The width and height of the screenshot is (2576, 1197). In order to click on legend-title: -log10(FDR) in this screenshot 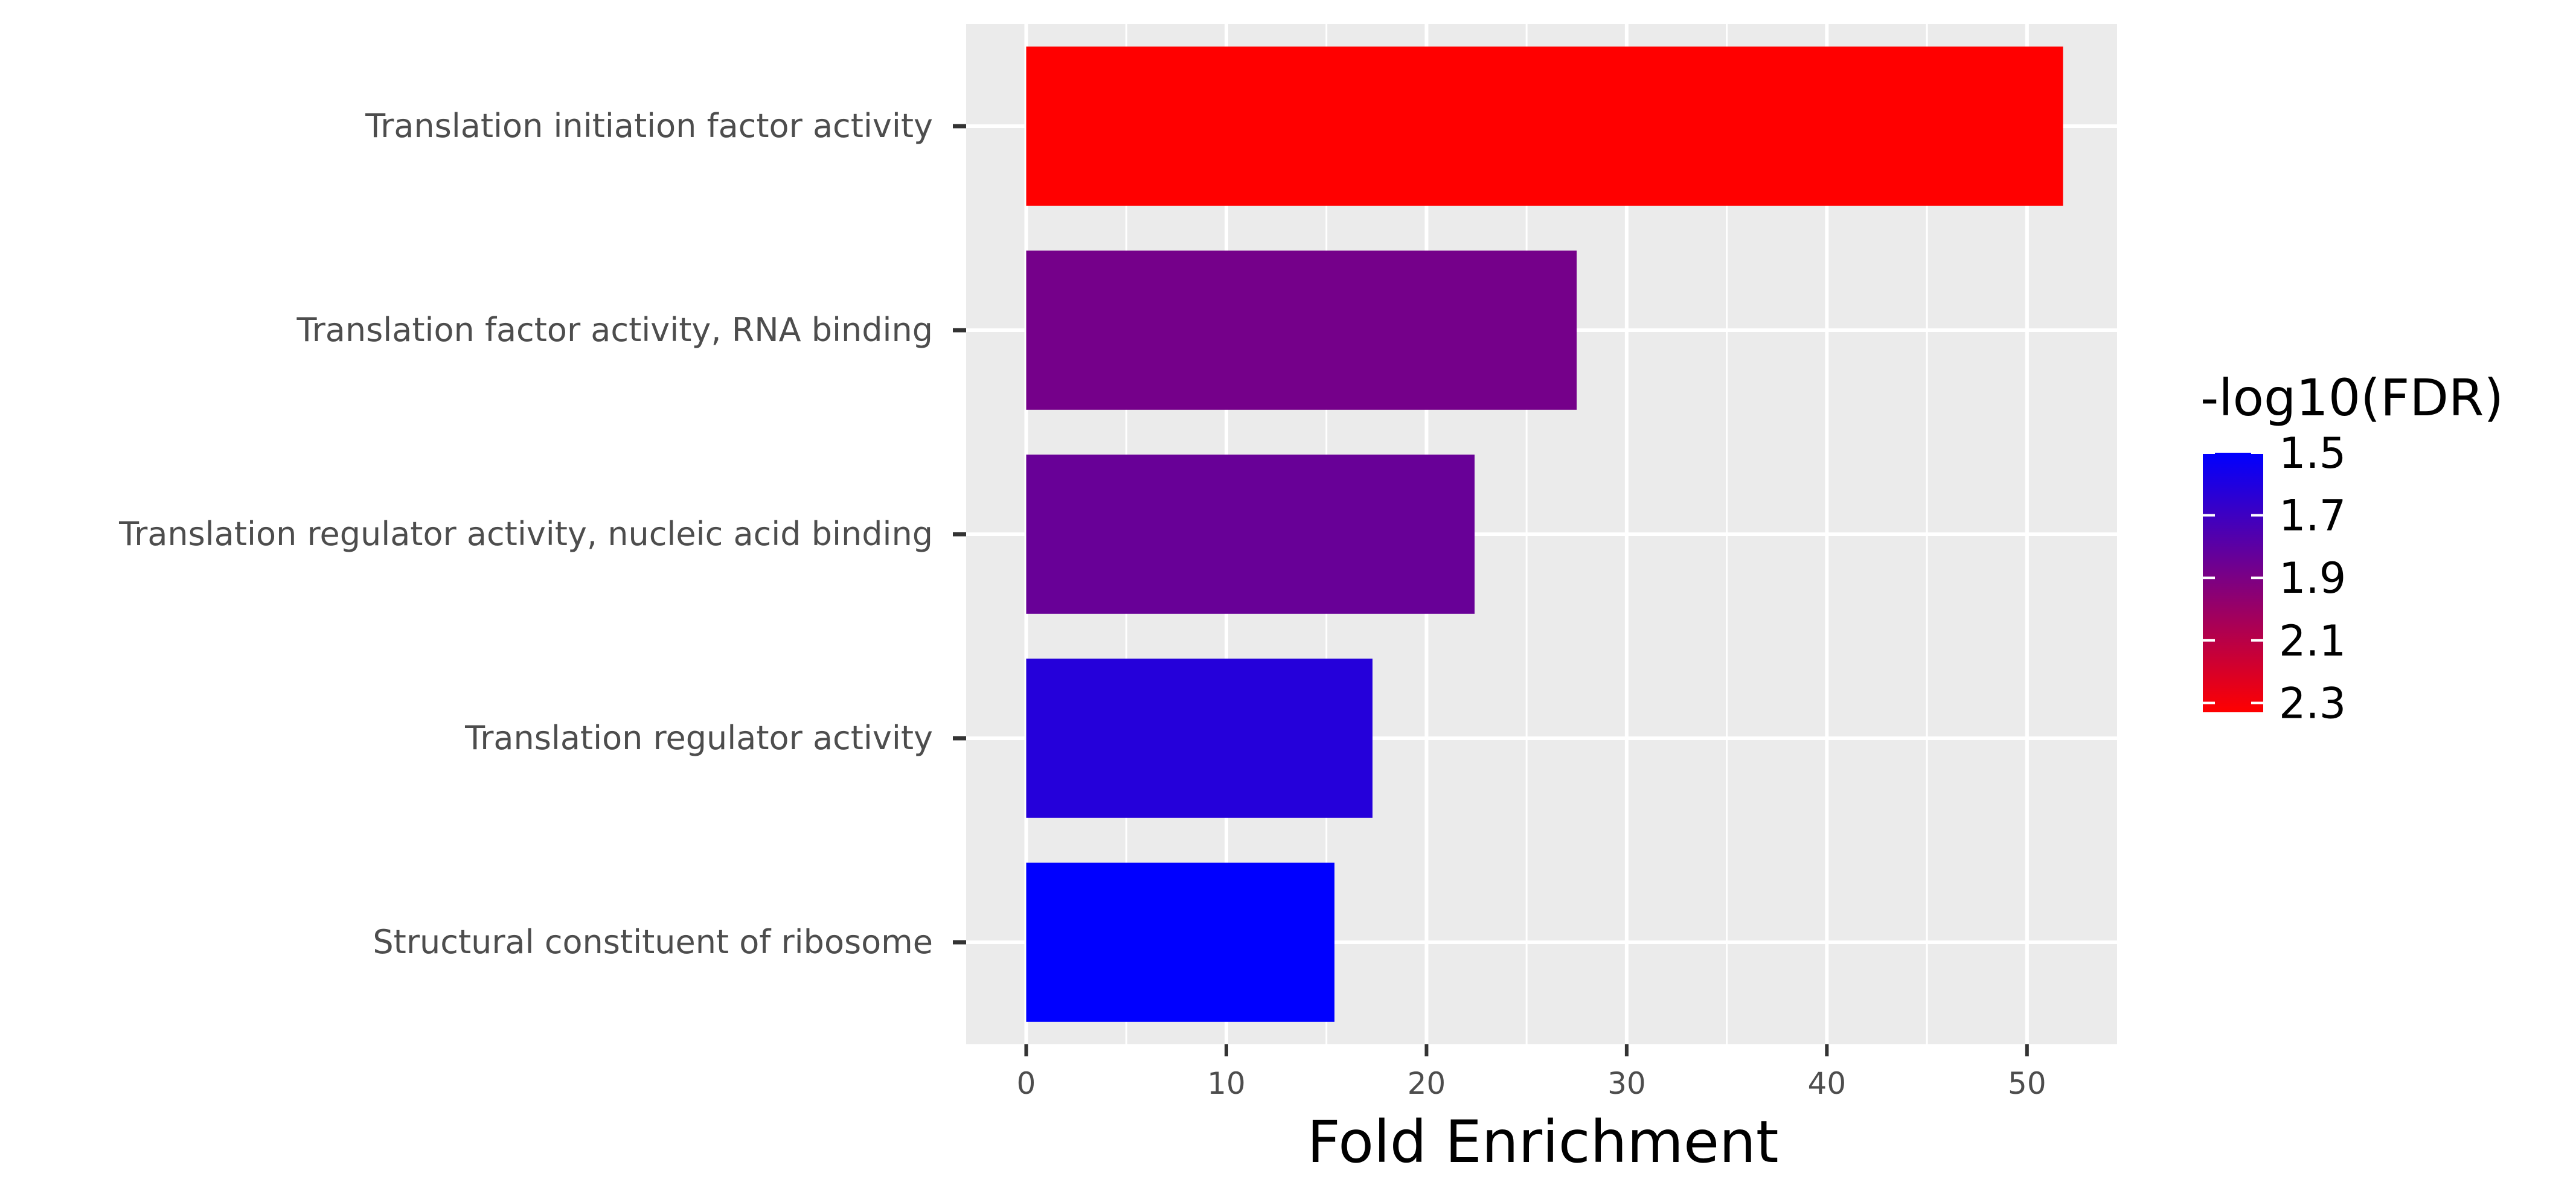, I will do `click(2352, 397)`.